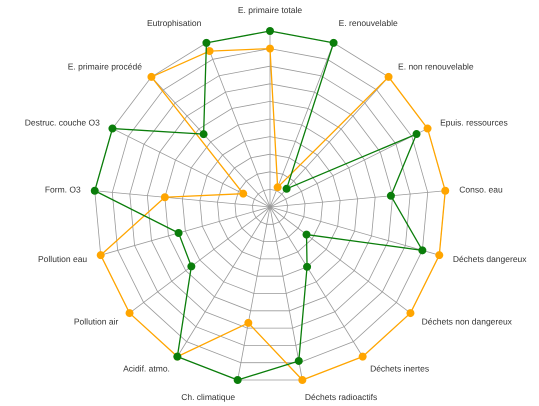  Describe the element at coordinates (481, 189) in the screenshot. I see `spoke-label: Conso. eau` at that location.